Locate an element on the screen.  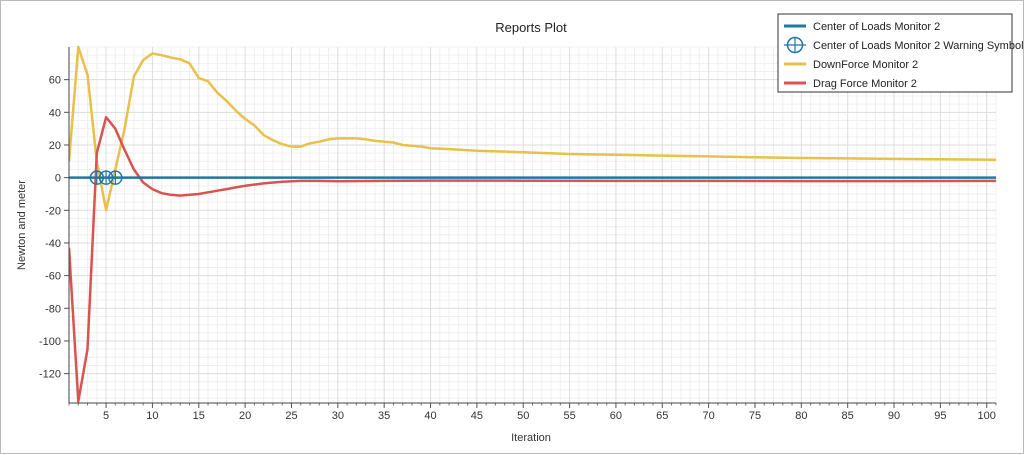
legend-item: DownForce Monitor 2 is located at coordinates (851, 65).